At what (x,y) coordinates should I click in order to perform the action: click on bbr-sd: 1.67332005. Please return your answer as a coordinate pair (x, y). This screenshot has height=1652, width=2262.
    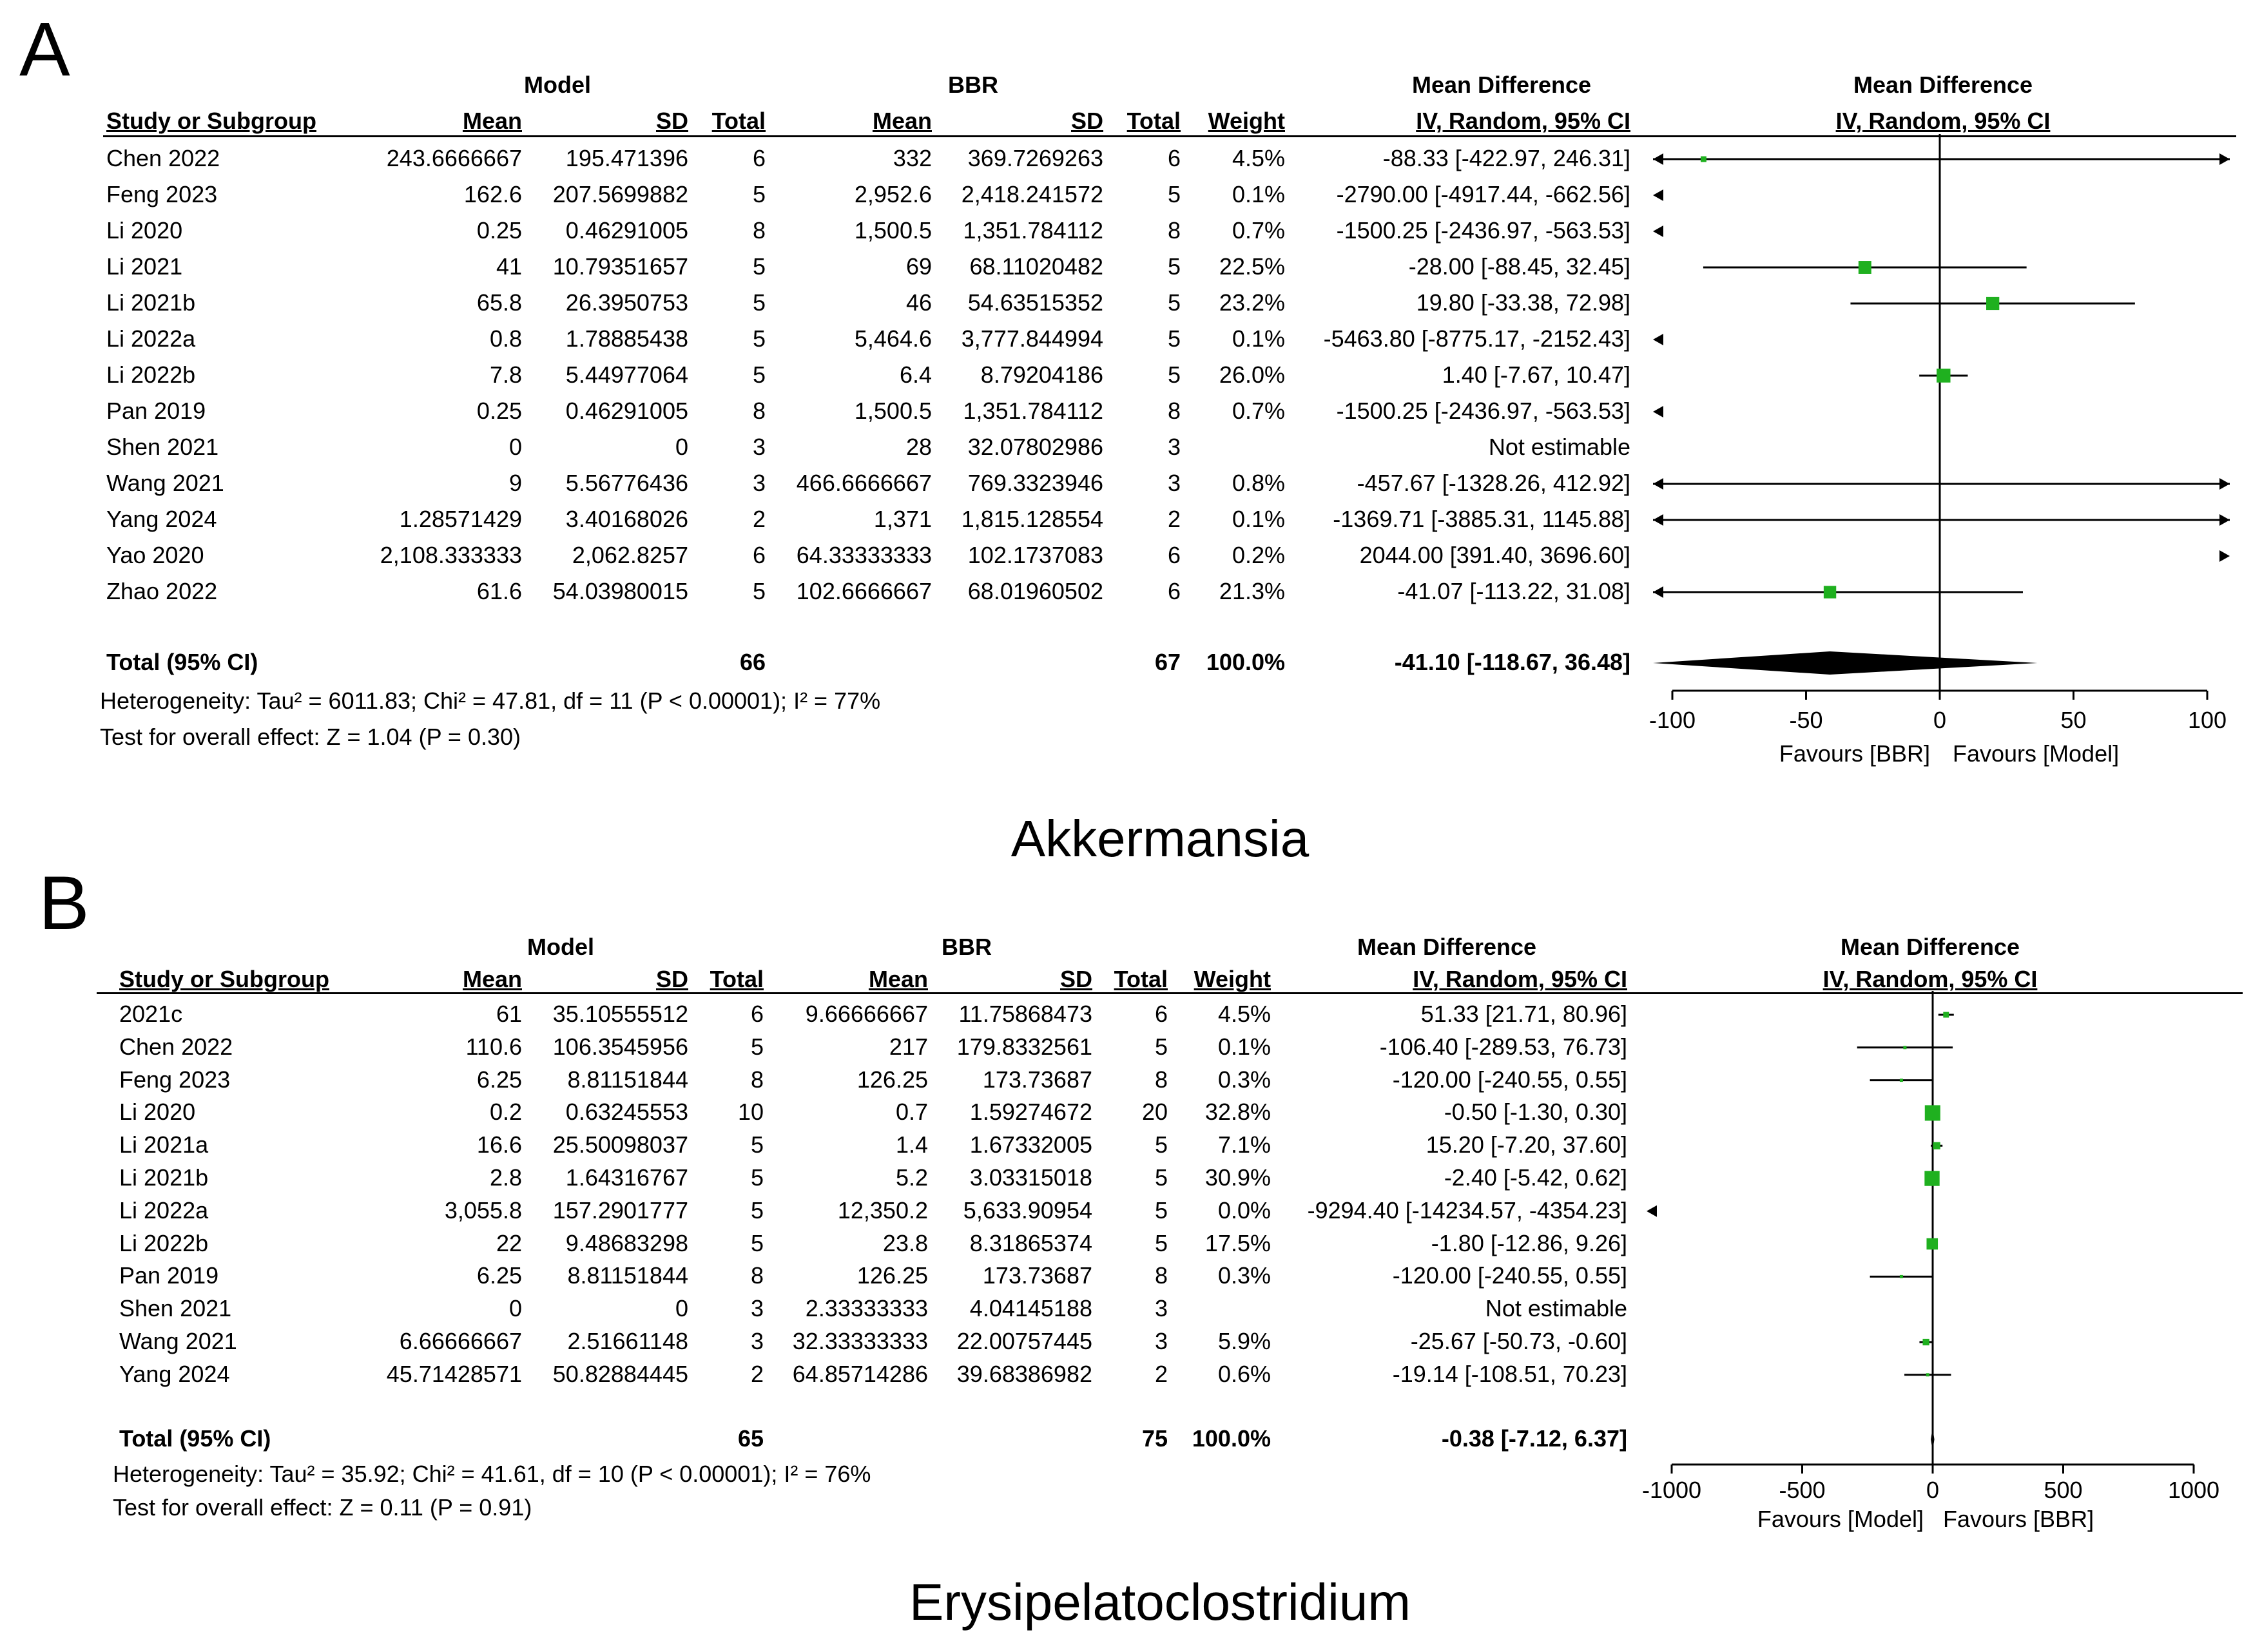
    Looking at the image, I should click on (1030, 1144).